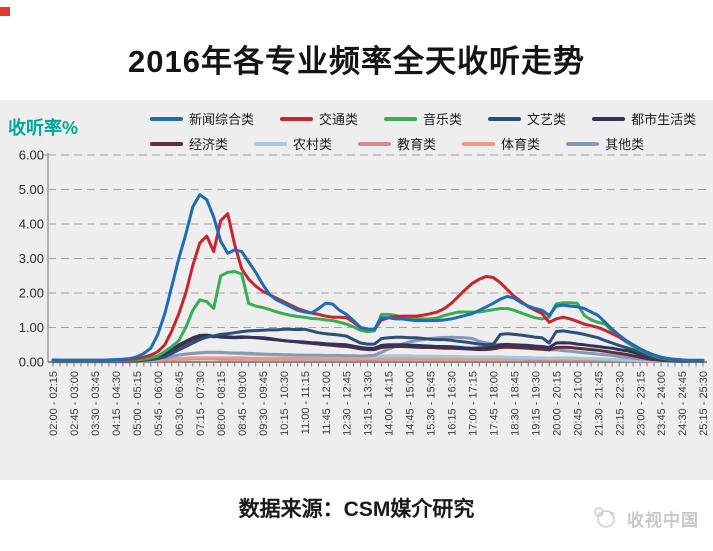 The width and height of the screenshot is (713, 551). What do you see at coordinates (557, 403) in the screenshot?
I see `x-tick-label: 20:00 - 20:15` at bounding box center [557, 403].